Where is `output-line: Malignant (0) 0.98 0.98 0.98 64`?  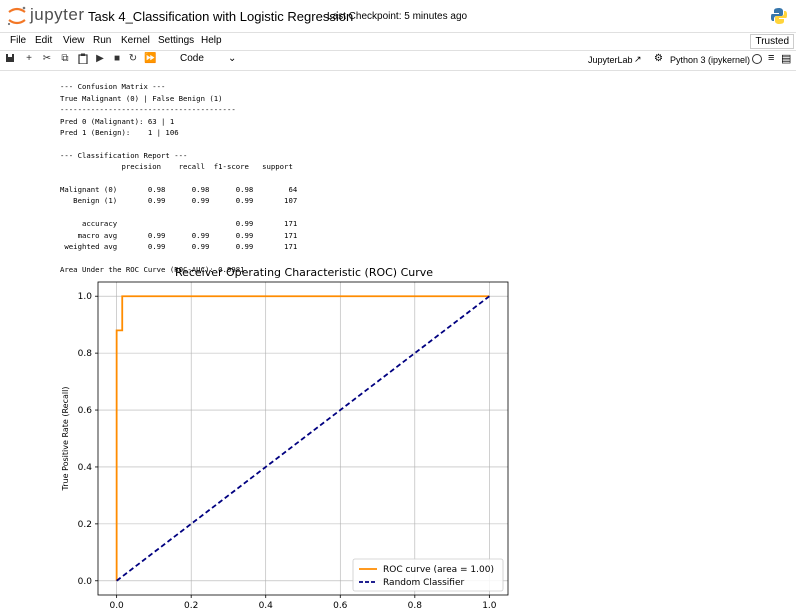
output-line: Malignant (0) 0.98 0.98 0.98 64 is located at coordinates (179, 190).